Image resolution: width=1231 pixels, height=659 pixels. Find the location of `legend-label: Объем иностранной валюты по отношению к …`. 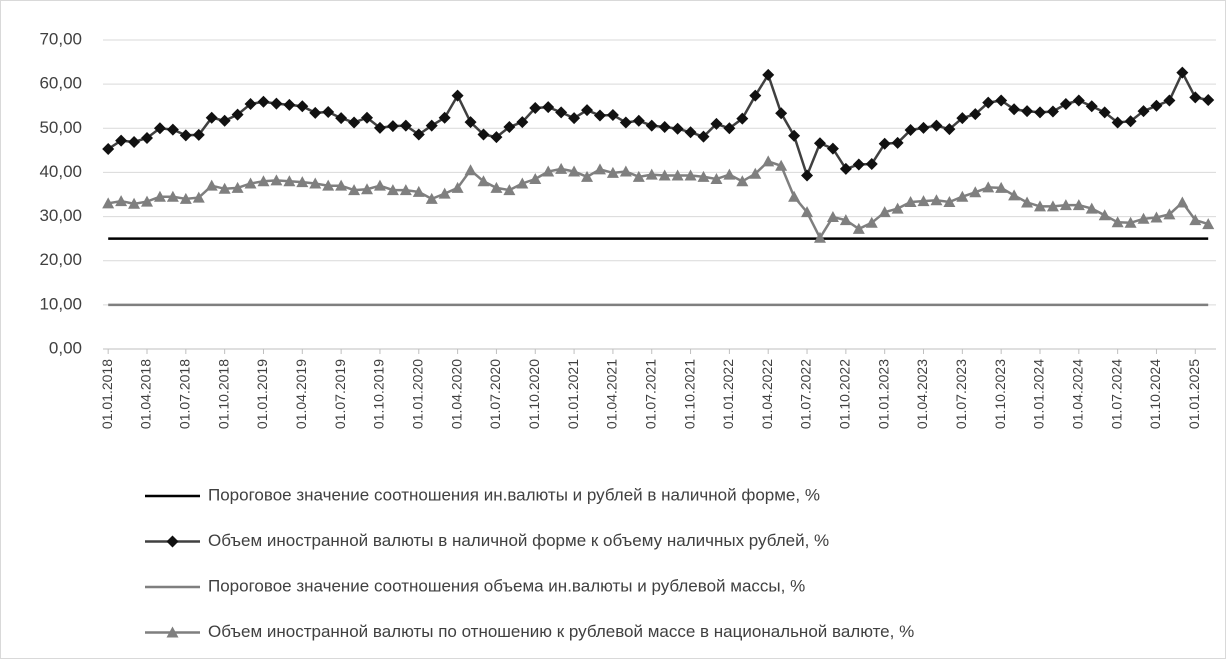

legend-label: Объем иностранной валюты по отношению к … is located at coordinates (561, 631).